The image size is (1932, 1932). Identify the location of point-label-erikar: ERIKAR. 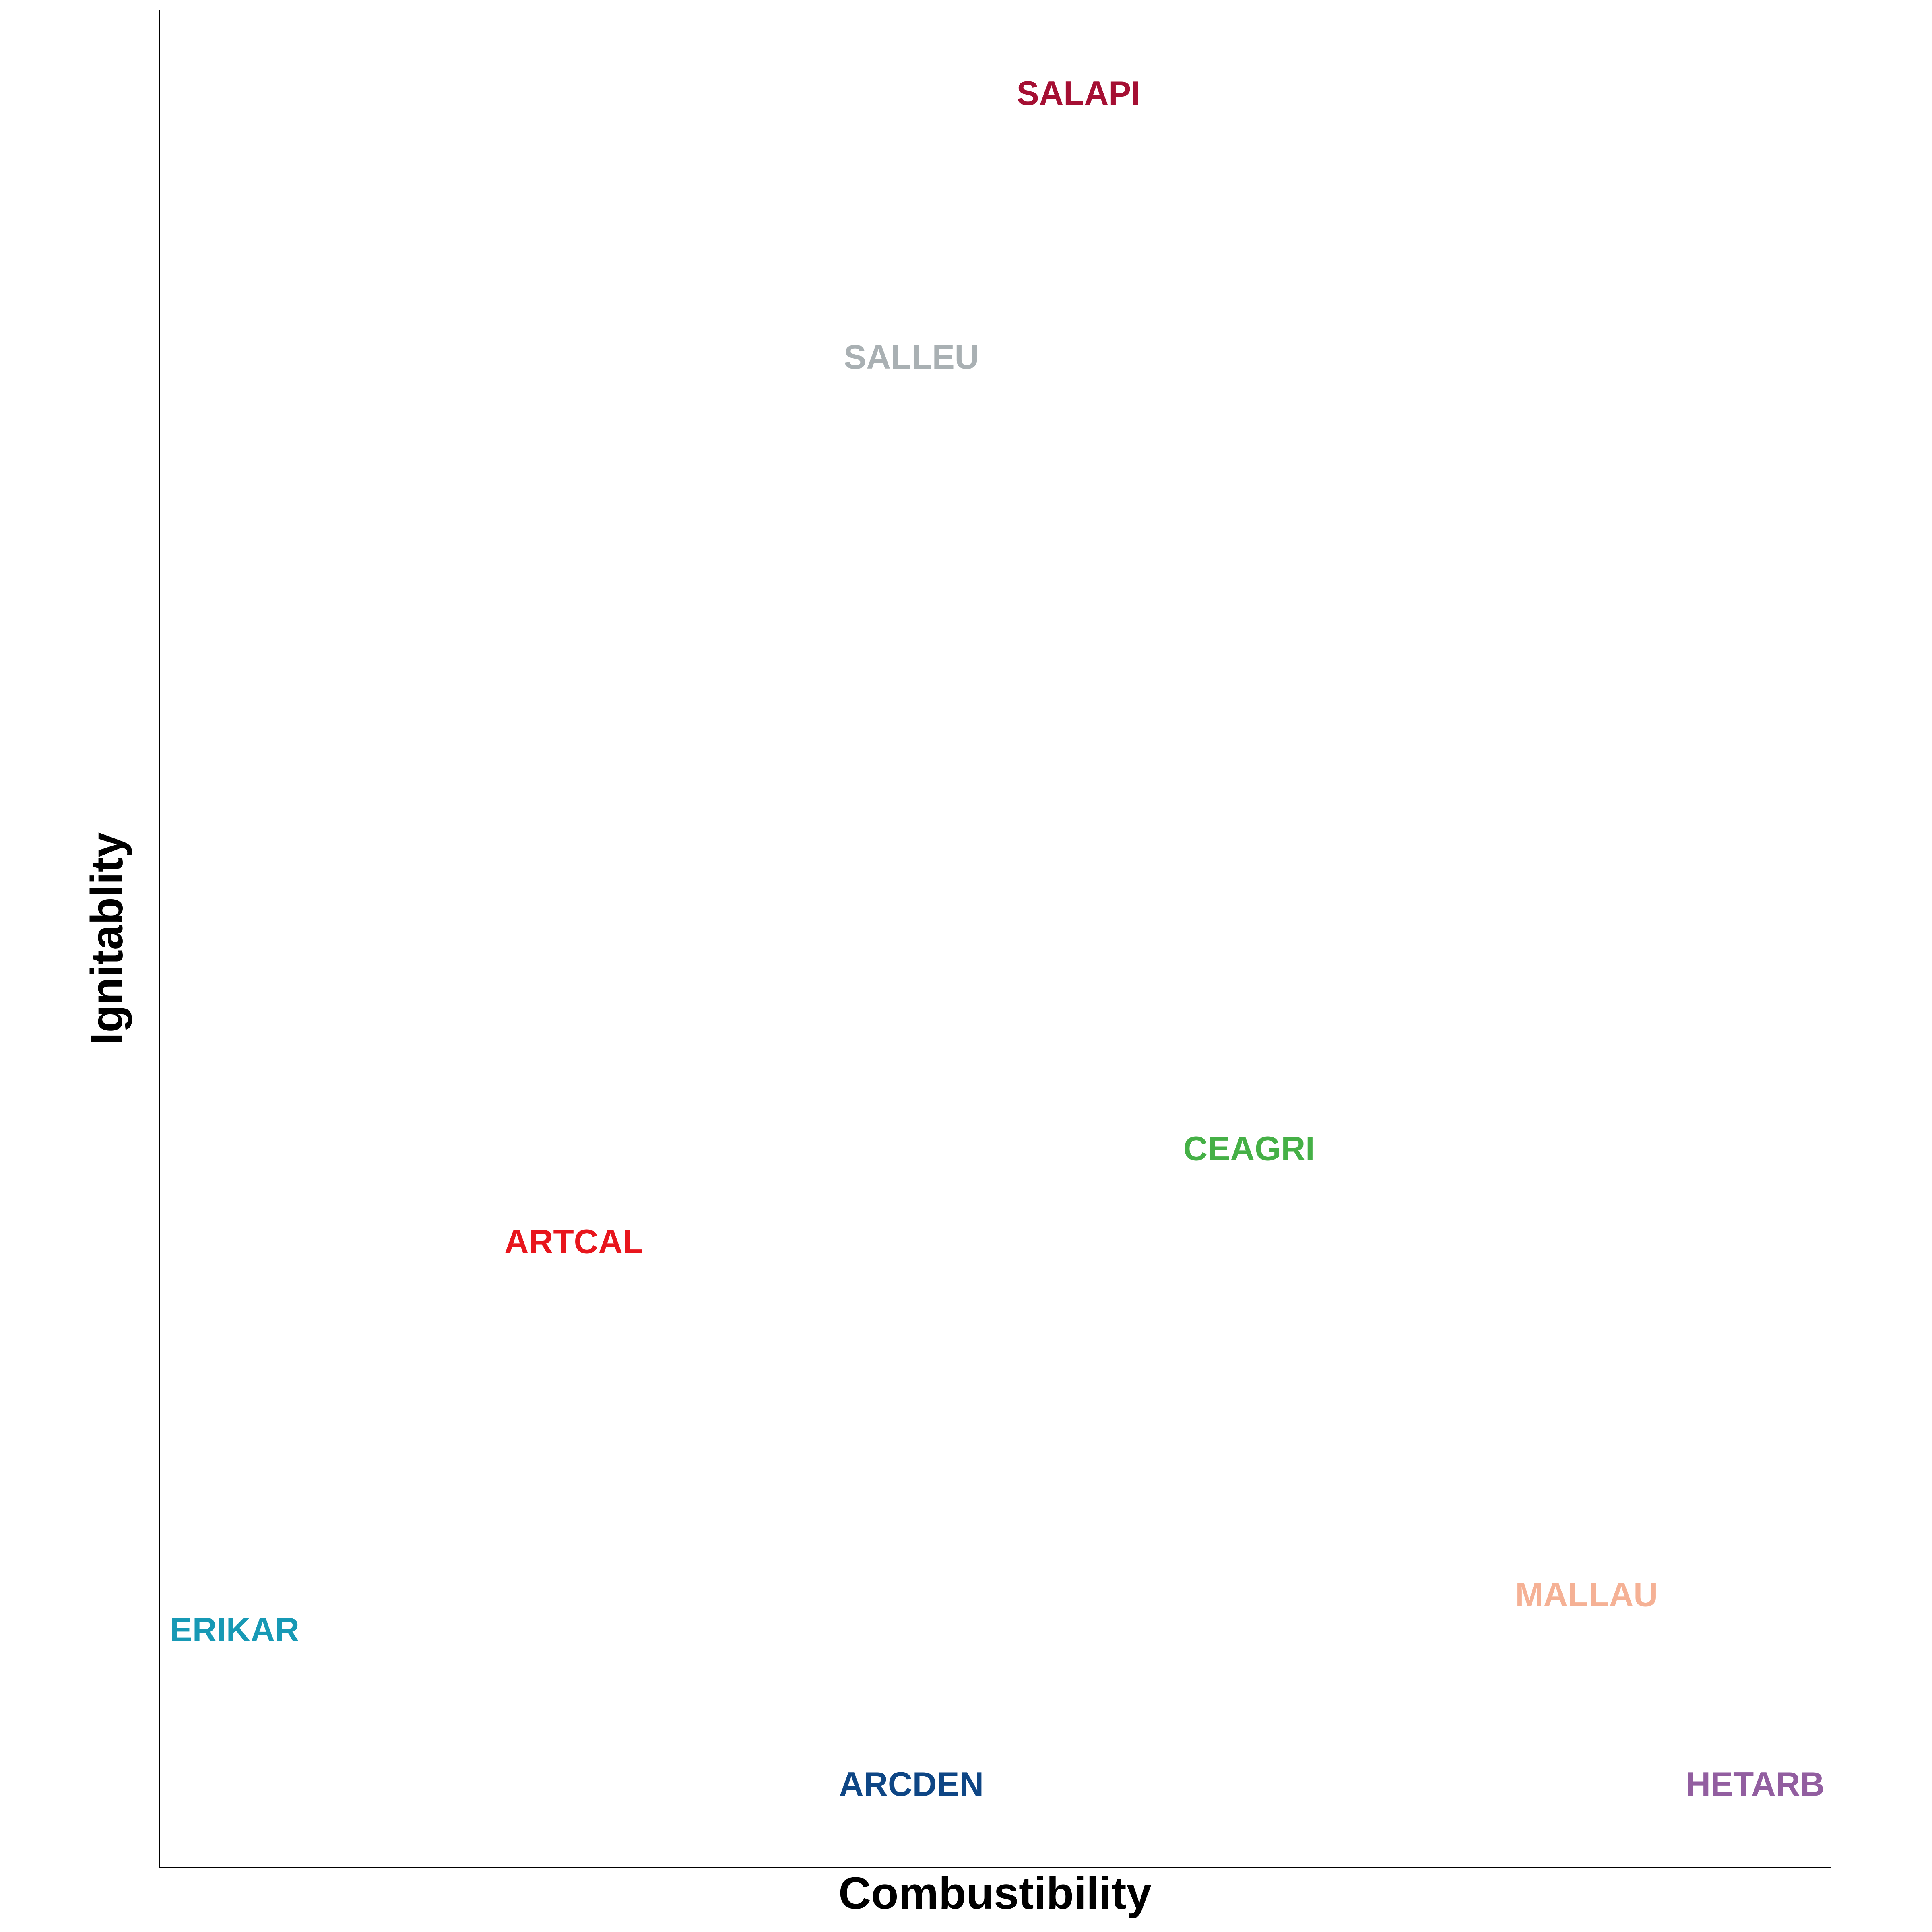
(234, 1630).